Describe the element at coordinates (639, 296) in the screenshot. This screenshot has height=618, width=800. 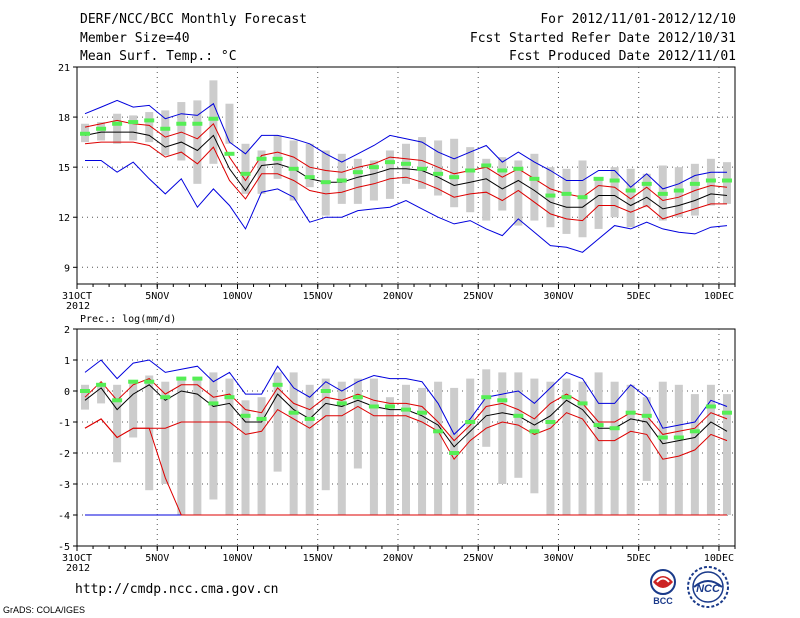
I see `temp-xtick-label: 5DEC` at that location.